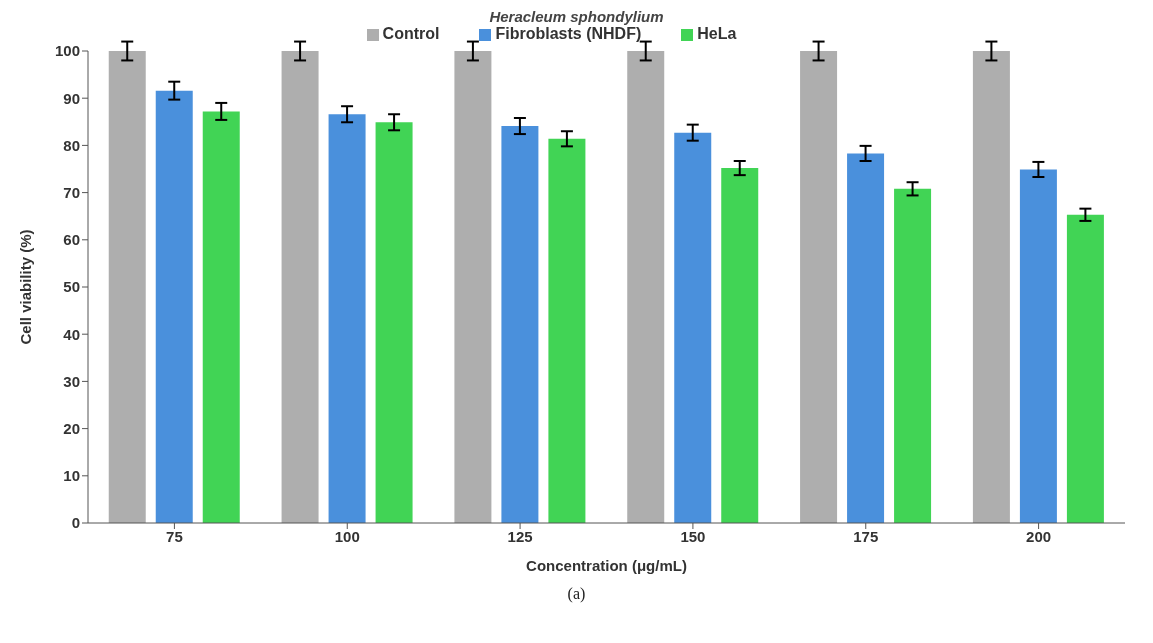  I want to click on y-tick-label: 100, so click(67, 51).